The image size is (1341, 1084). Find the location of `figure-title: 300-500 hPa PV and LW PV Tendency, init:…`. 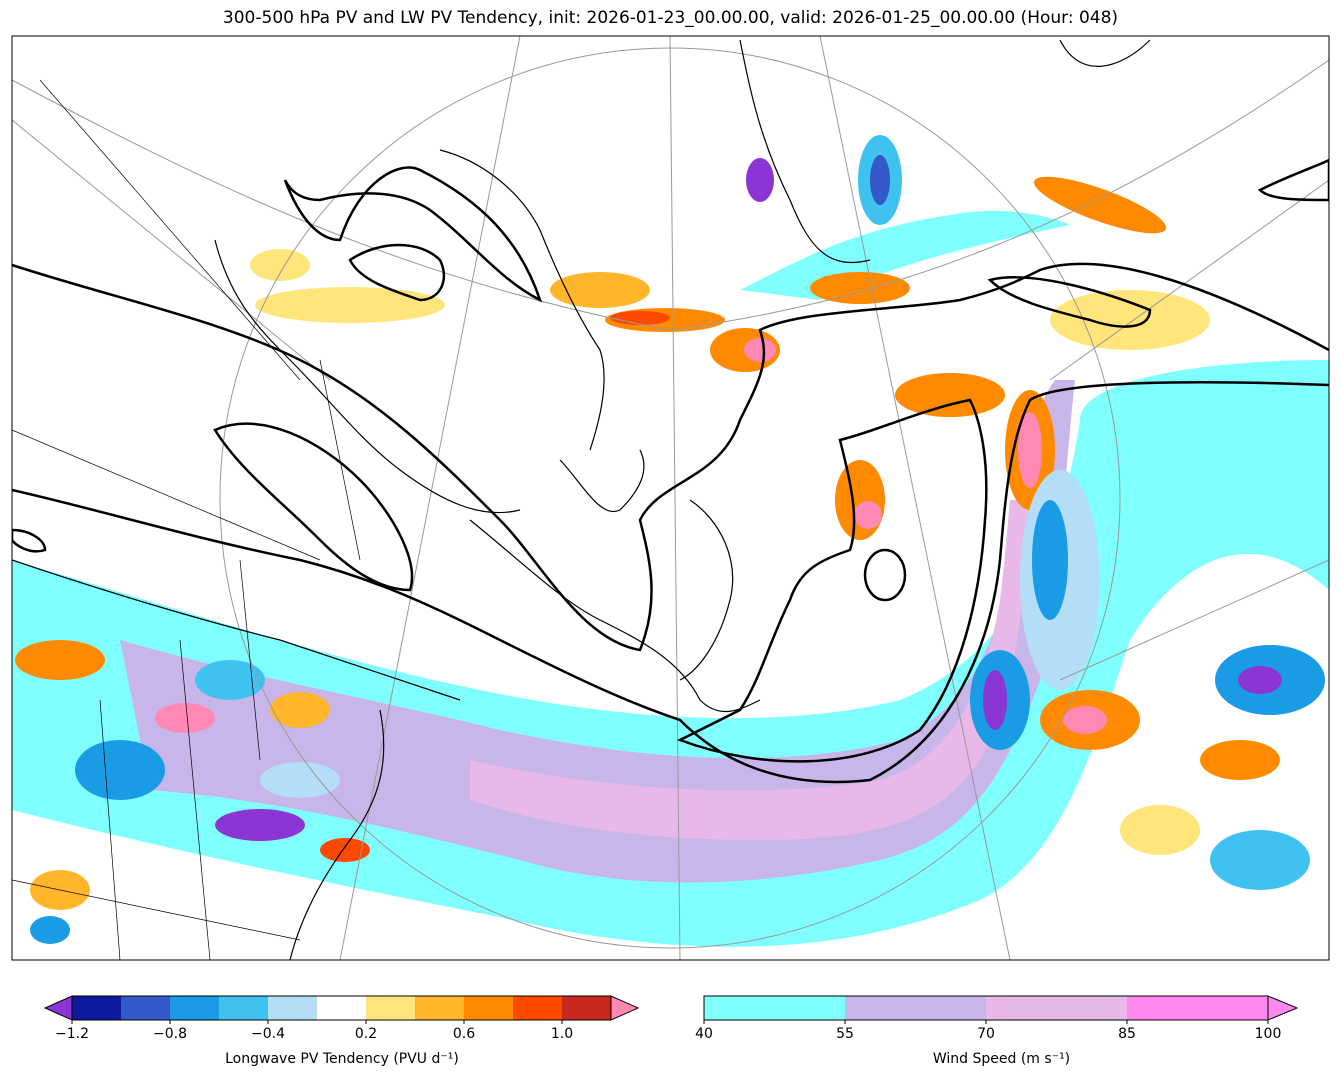

figure-title: 300-500 hPa PV and LW PV Tendency, init:… is located at coordinates (670, 18).